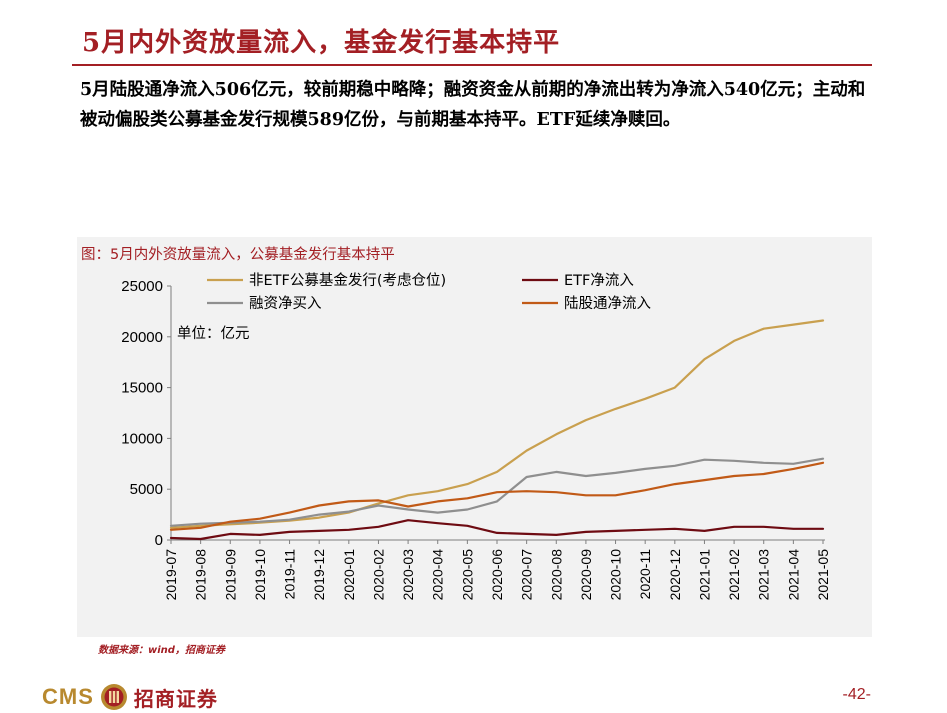 This screenshot has width=947, height=713. What do you see at coordinates (171, 575) in the screenshot?
I see `x-tick-label: 2019-07` at bounding box center [171, 575].